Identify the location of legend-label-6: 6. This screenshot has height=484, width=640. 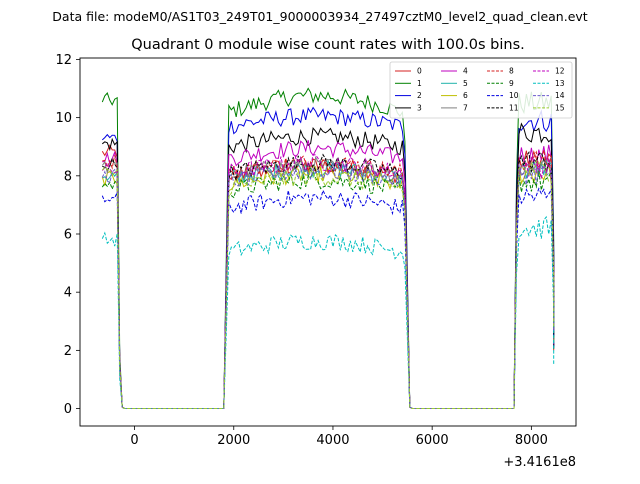
(465, 95).